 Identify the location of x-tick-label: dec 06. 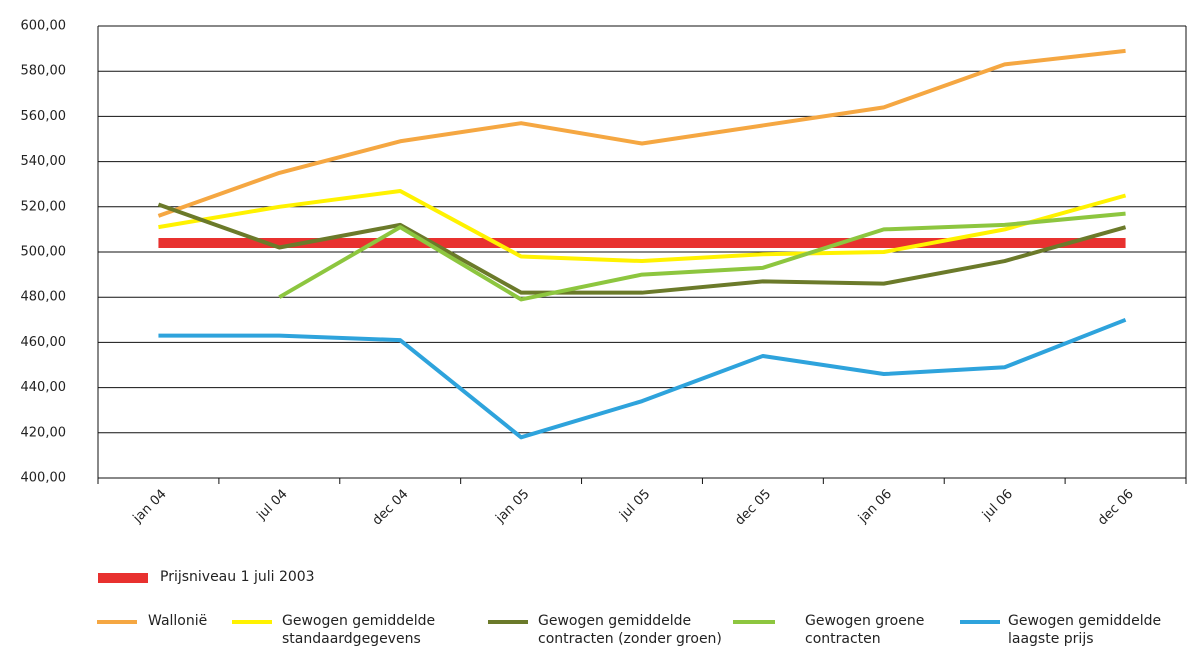
(1116, 508).